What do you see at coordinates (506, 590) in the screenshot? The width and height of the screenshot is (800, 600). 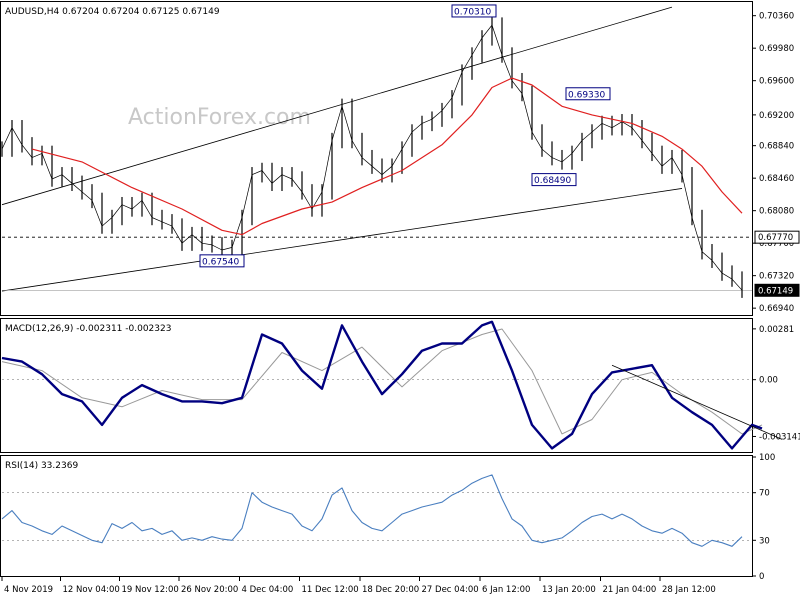 I see `x-tick-label: 6 Jan 12:00` at bounding box center [506, 590].